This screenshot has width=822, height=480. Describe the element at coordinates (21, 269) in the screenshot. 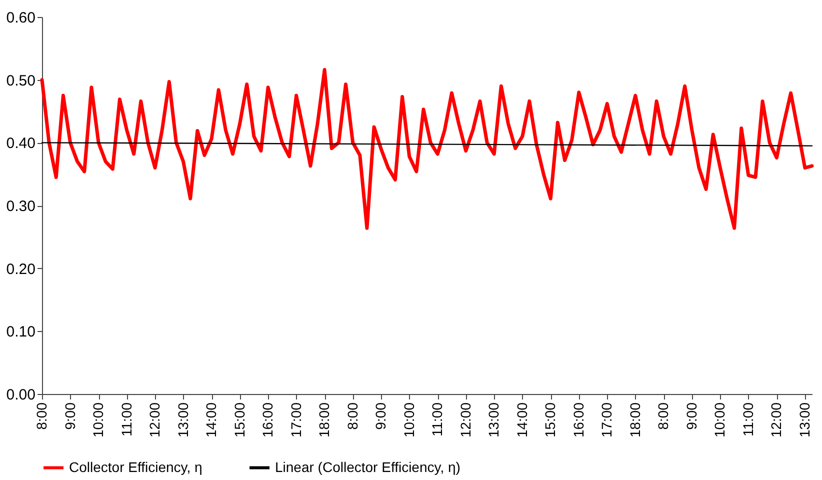

I see `y-tick-label: 0.20` at that location.